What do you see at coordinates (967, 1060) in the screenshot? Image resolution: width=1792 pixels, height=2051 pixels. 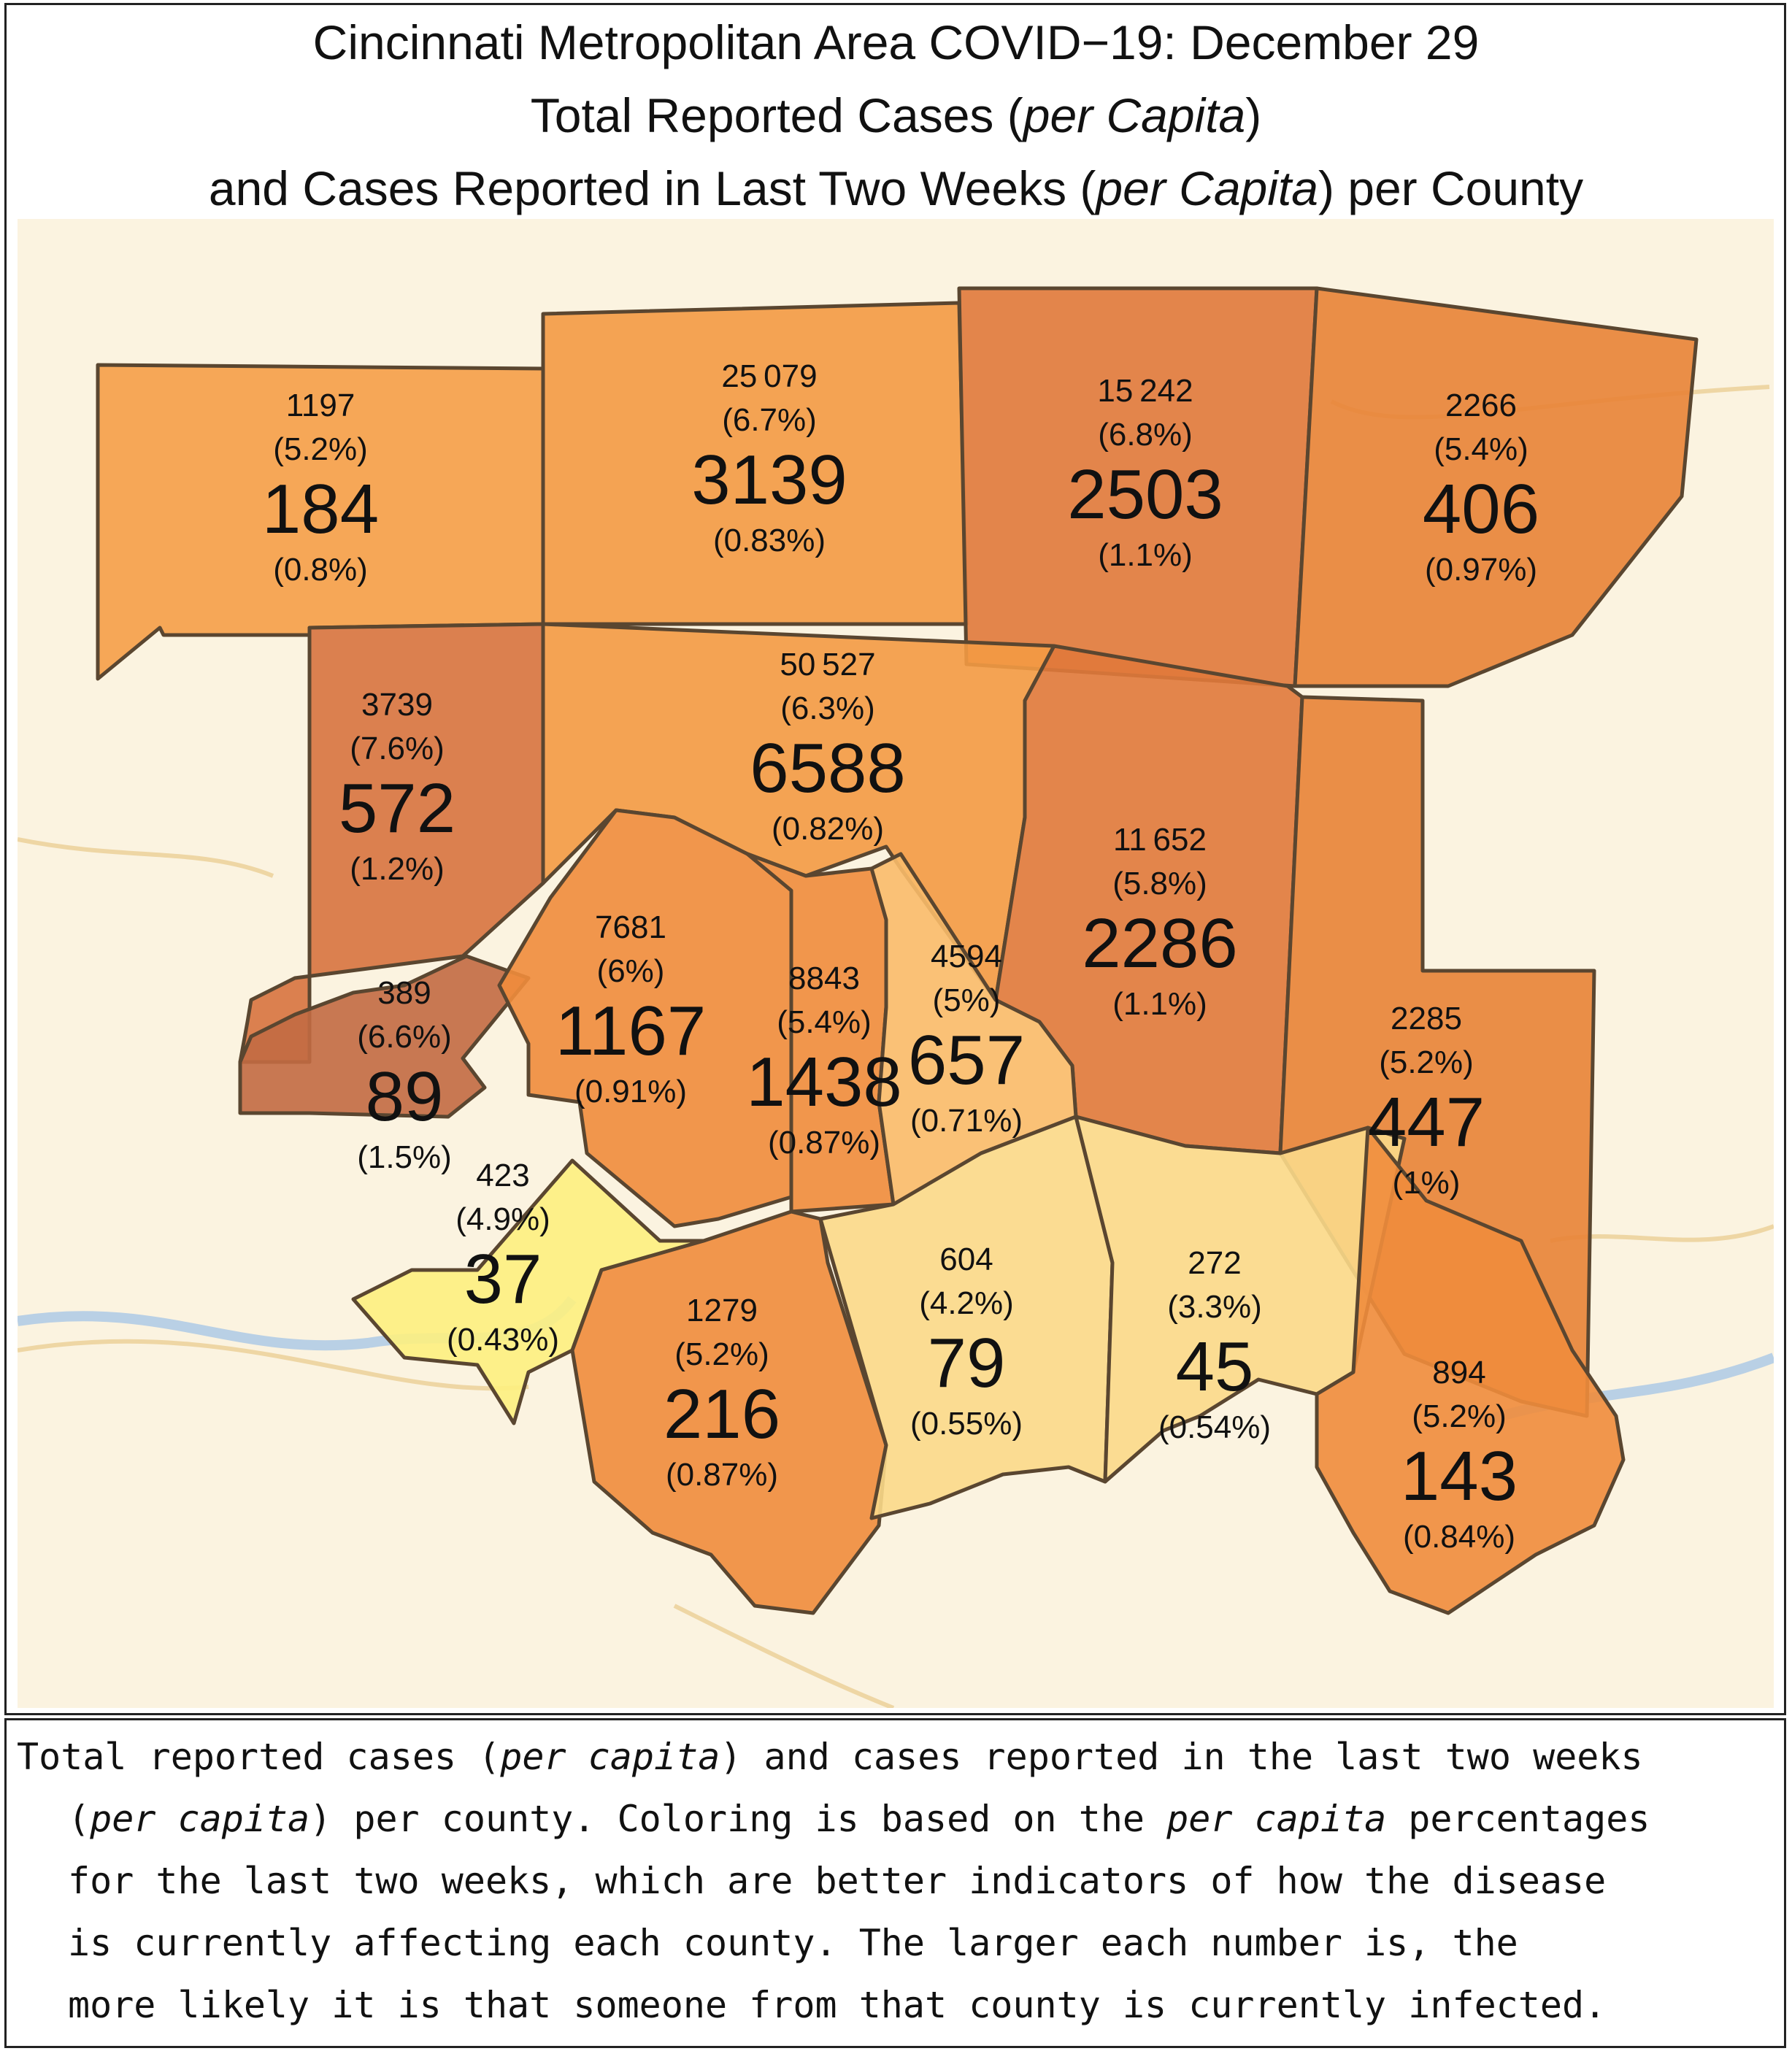 I see `county-campbell-recent-cases-label: 657` at bounding box center [967, 1060].